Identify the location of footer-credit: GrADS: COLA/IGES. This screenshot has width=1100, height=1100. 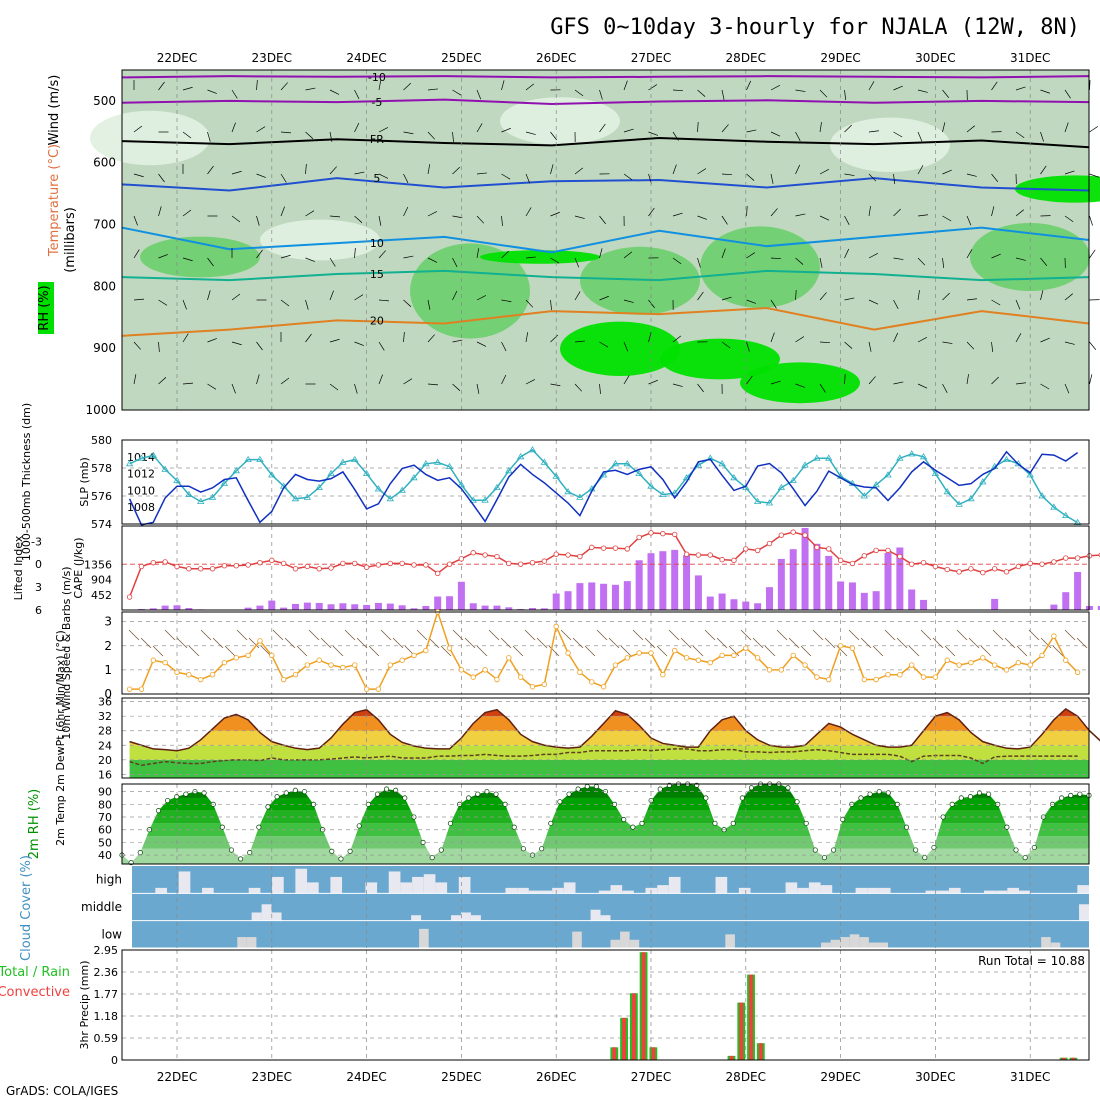
(62, 1091).